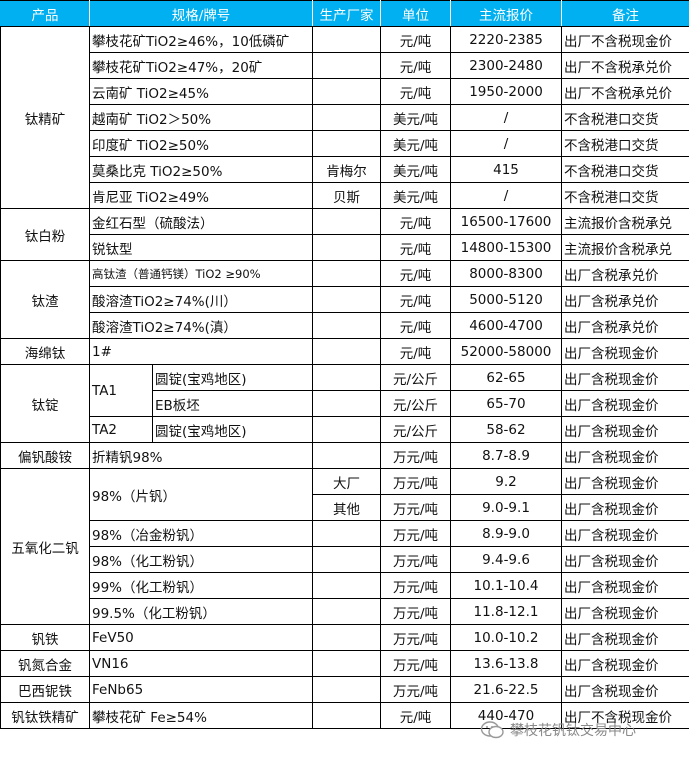 The height and width of the screenshot is (765, 689). I want to click on spec-cell: 98%（化工粉钒）, so click(201, 559).